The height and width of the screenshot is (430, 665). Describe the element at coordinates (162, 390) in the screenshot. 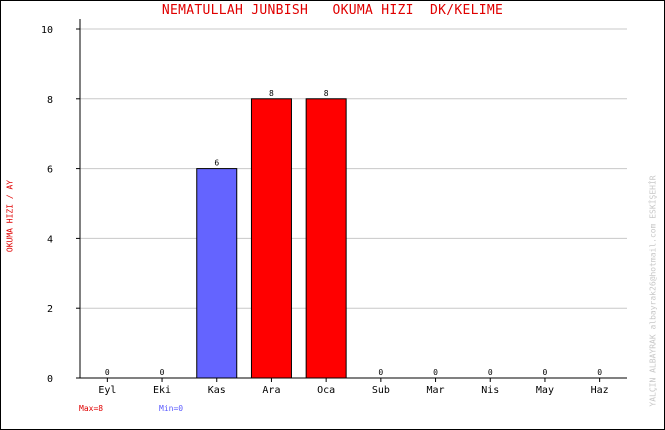

I see `x-tick-label: Eki` at that location.